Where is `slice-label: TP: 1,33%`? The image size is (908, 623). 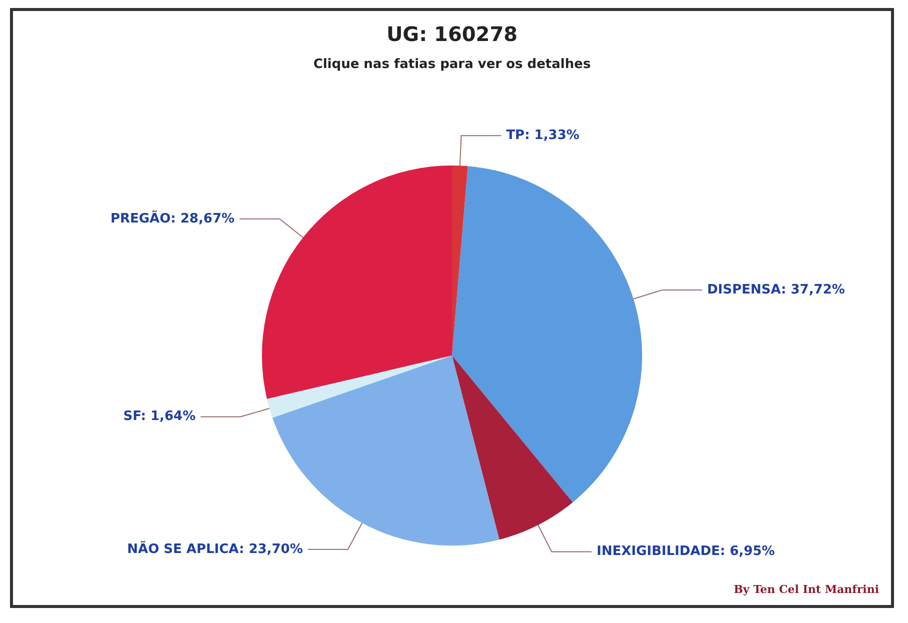
slice-label: TP: 1,33% is located at coordinates (543, 136).